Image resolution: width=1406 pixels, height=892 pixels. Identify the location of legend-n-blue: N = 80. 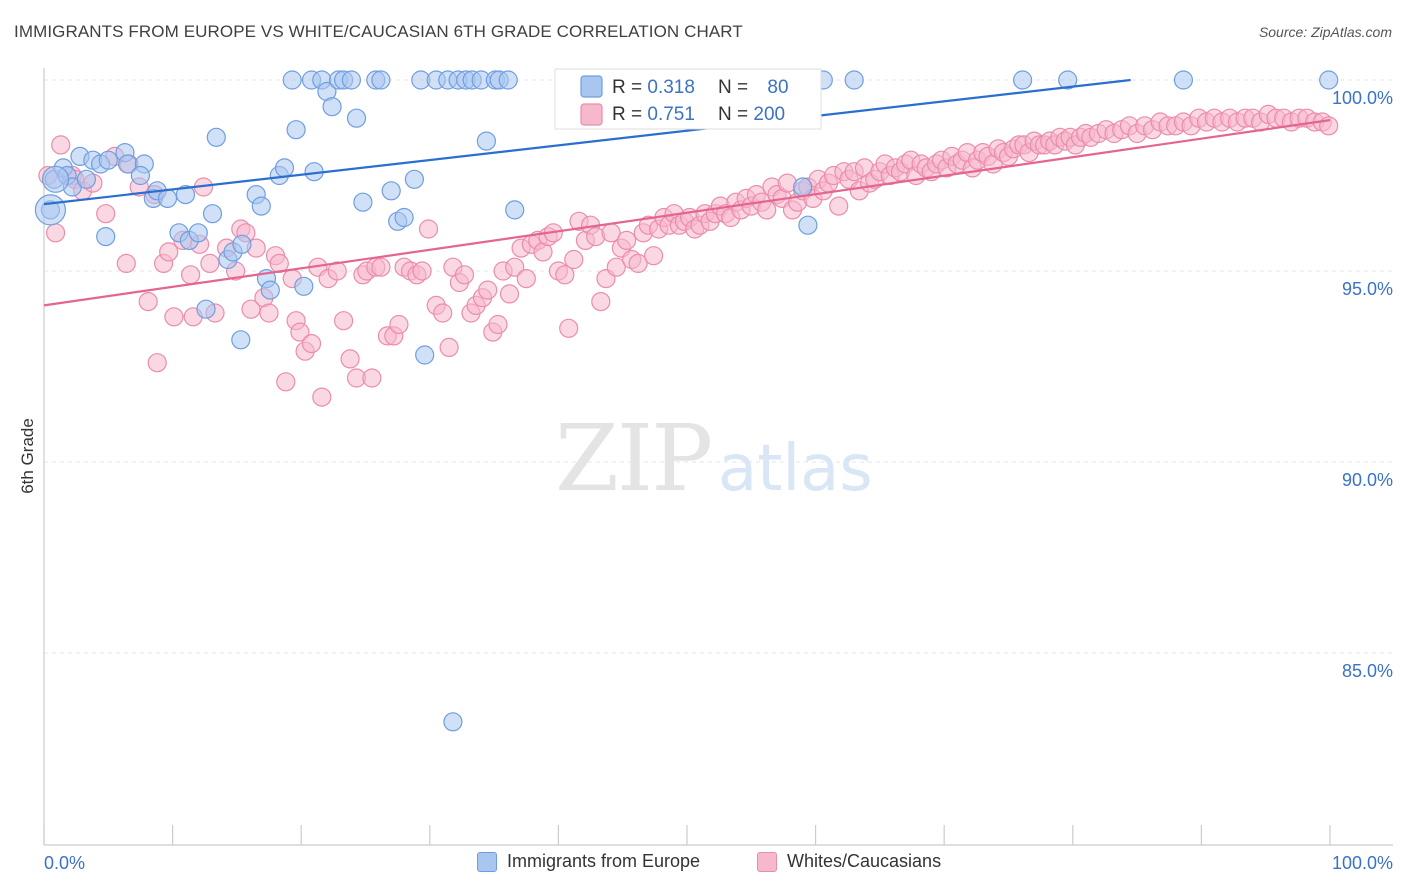
(753, 87).